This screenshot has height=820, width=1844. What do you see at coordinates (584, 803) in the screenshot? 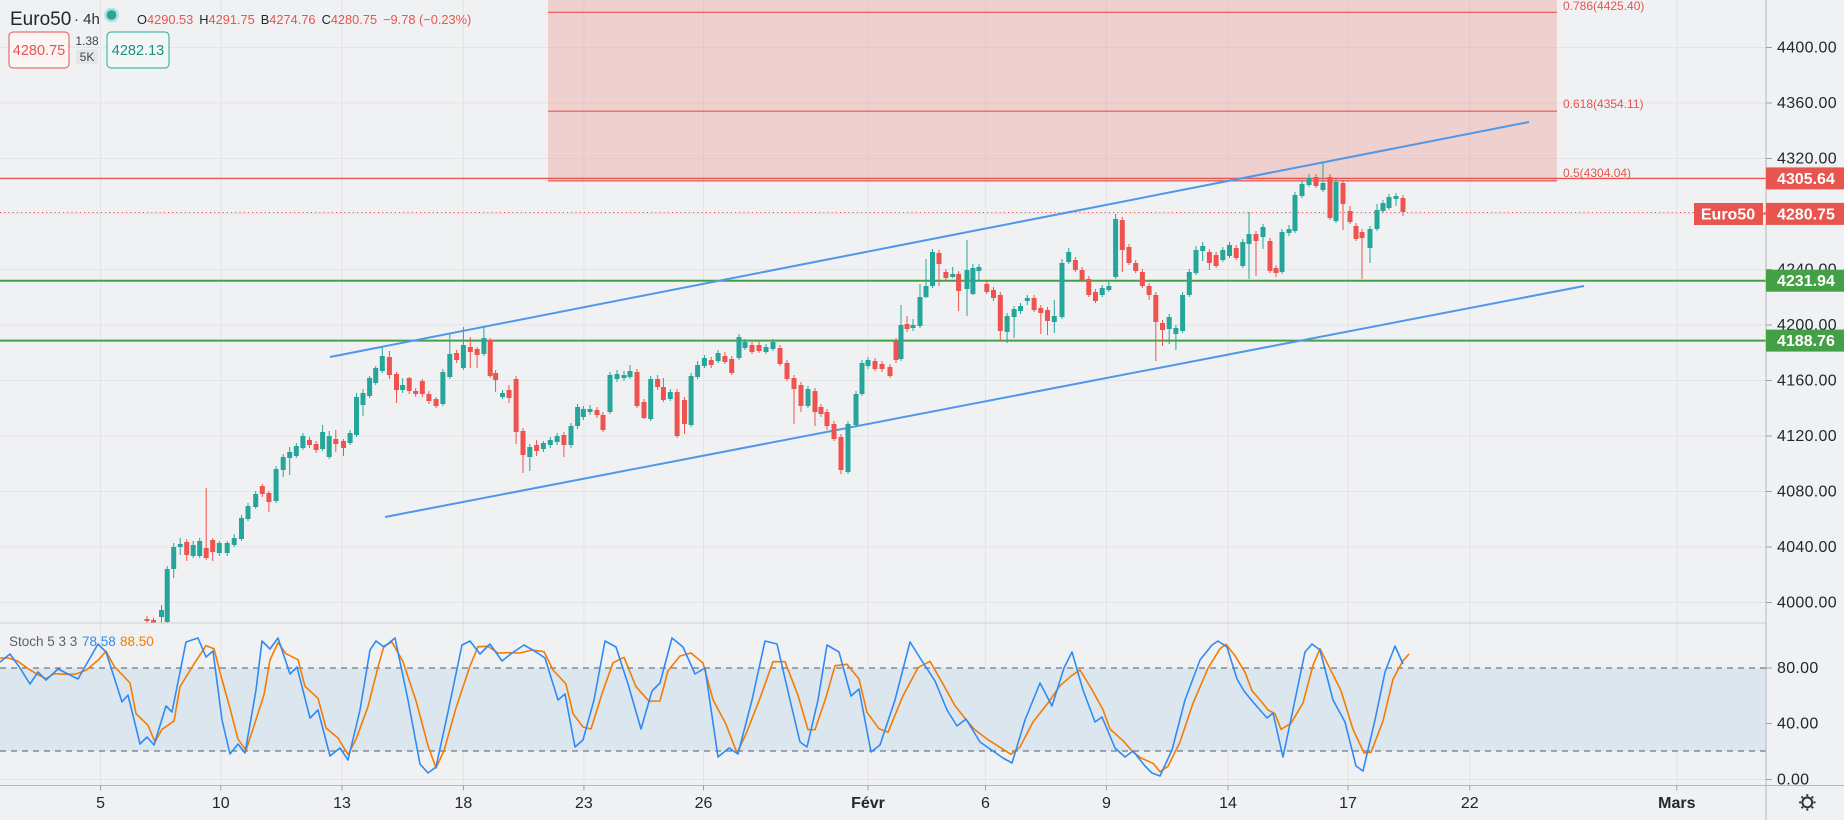
I see `svg-text: 23` at bounding box center [584, 803].